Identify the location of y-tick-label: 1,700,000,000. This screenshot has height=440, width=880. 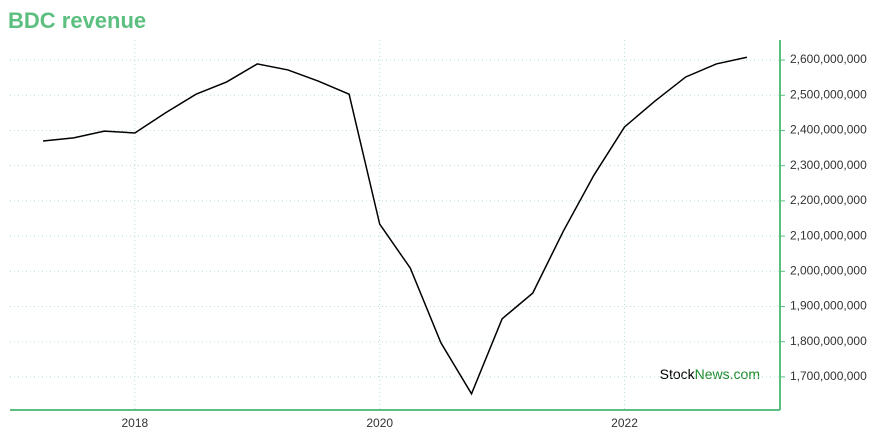
(828, 376).